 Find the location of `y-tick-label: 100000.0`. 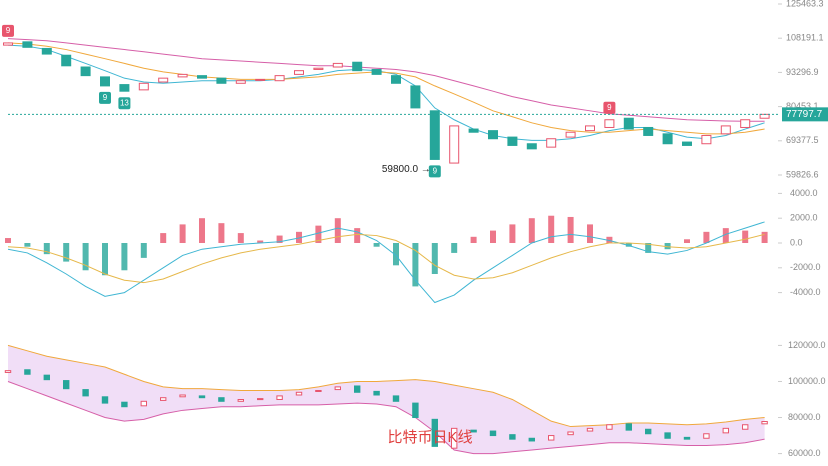

y-tick-label: 100000.0 is located at coordinates (807, 381).